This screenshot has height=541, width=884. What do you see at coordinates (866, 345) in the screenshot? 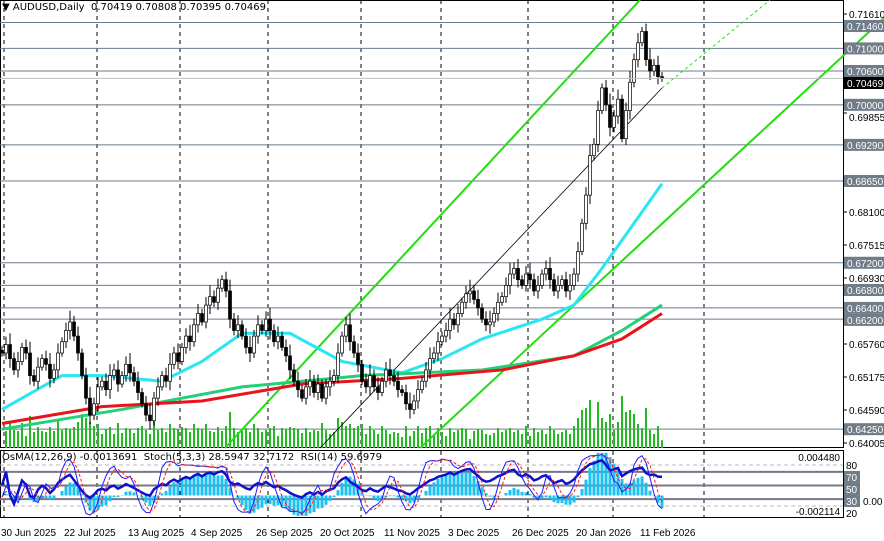
I see `price-tick-label: 0.65760` at bounding box center [866, 345].